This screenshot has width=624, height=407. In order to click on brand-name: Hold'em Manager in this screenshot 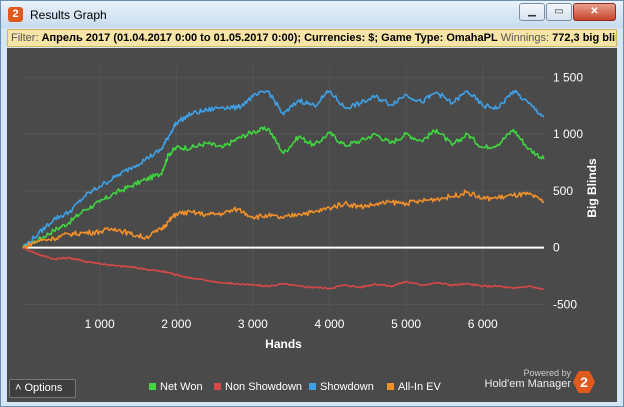, I will do `click(527, 384)`.